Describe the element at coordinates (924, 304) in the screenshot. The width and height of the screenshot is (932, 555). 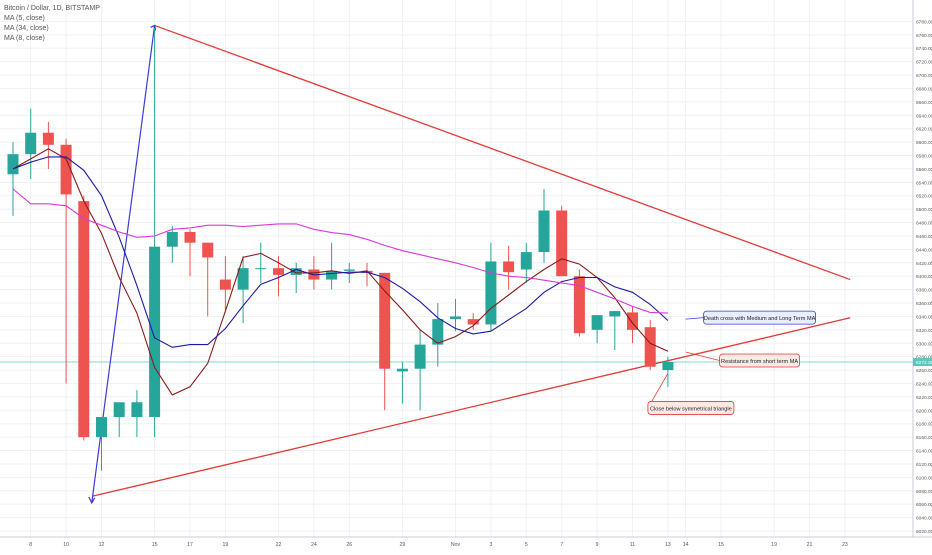
I see `price-tick-label: 6360.00` at that location.